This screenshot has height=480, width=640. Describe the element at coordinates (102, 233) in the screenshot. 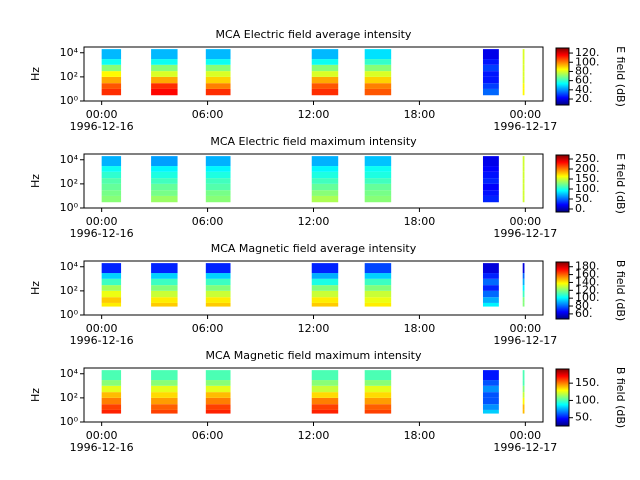

I see `x-date-label: 1996-12-16` at that location.